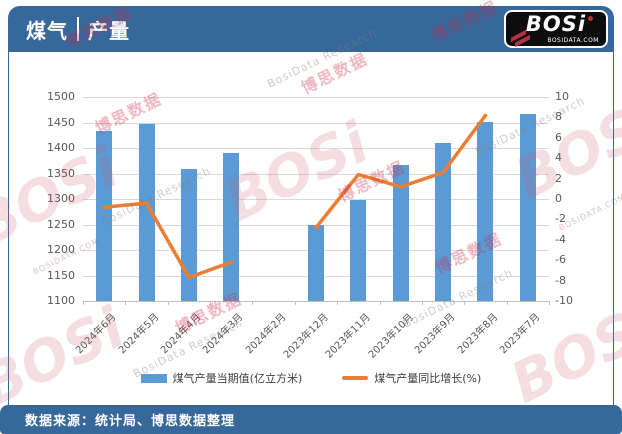 The width and height of the screenshot is (622, 434). Describe the element at coordinates (61, 122) in the screenshot. I see `y-axis-left-tick-label: 1450` at that location.